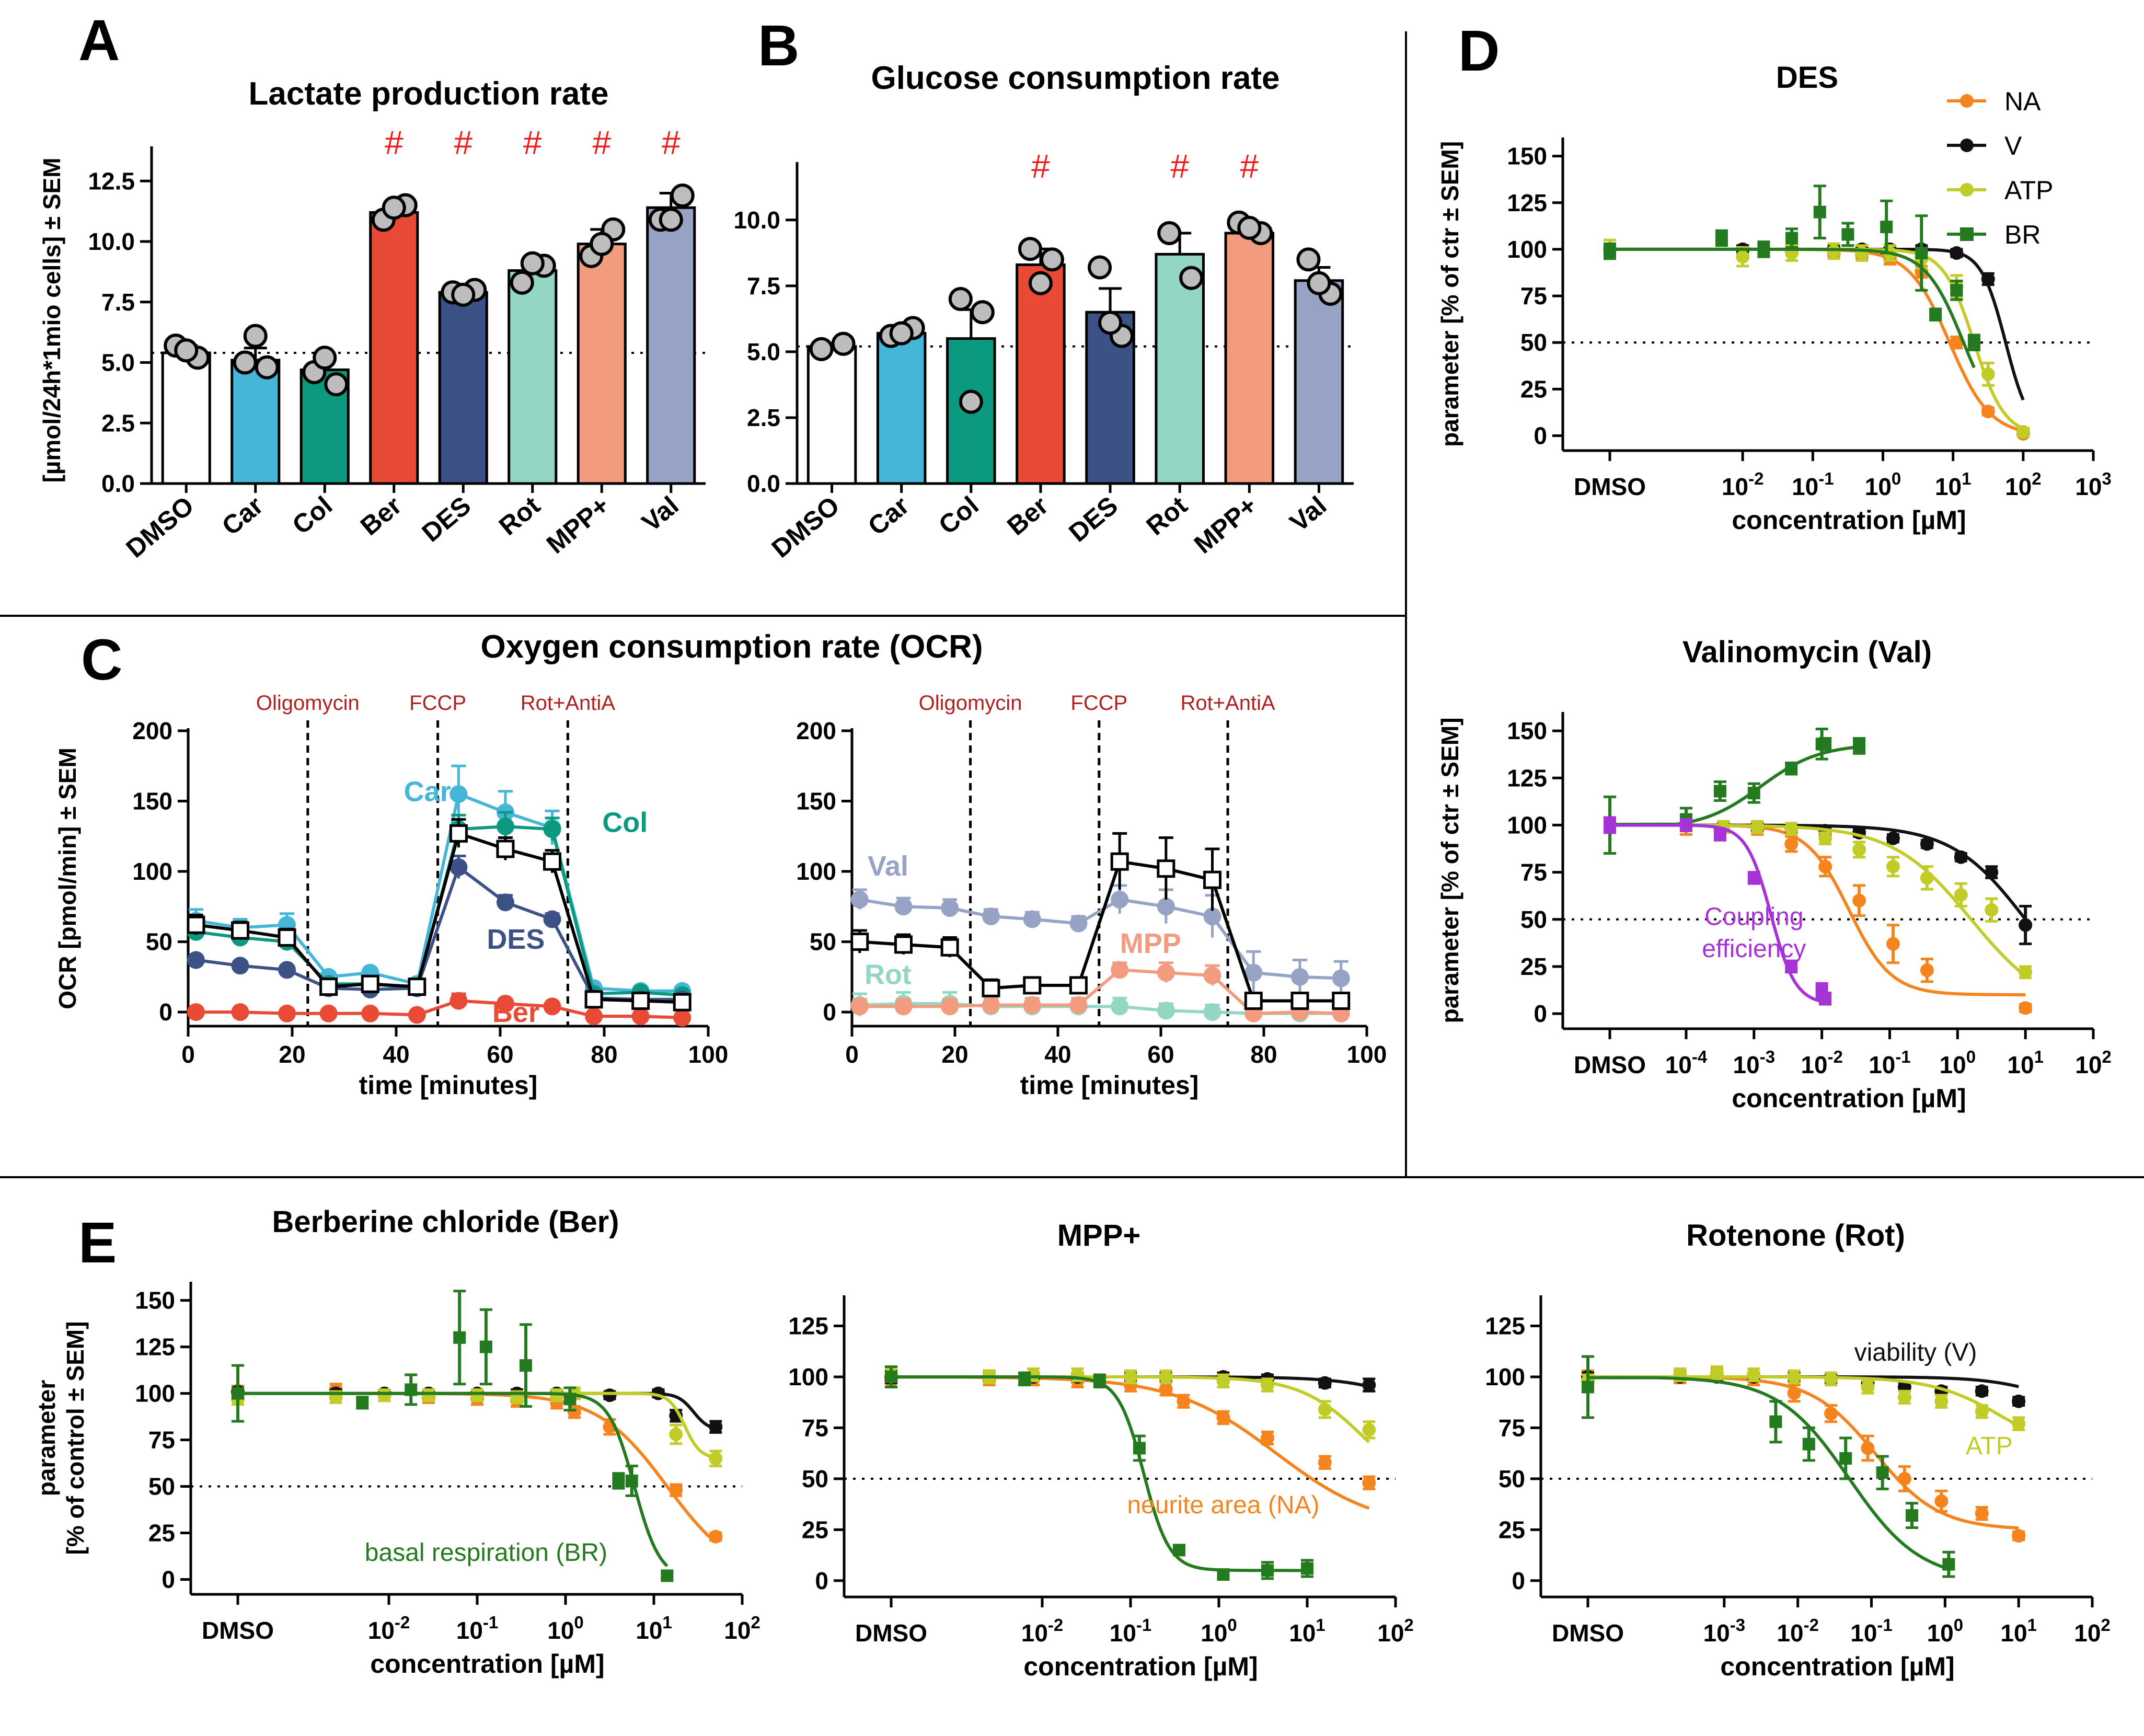 The width and height of the screenshot is (2144, 1736). I want to click on series-label: Val, so click(888, 866).